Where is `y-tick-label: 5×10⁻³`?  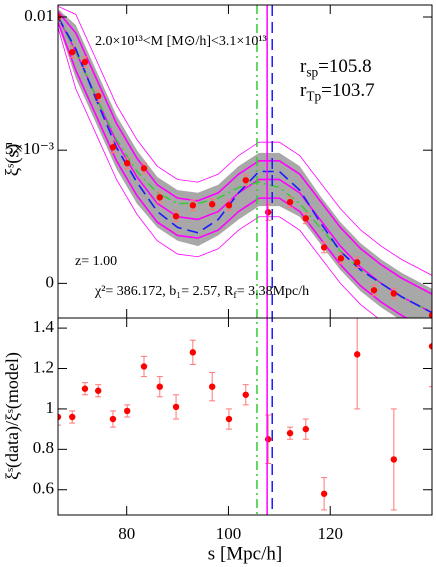 y-tick-label: 5×10⁻³ is located at coordinates (29, 148).